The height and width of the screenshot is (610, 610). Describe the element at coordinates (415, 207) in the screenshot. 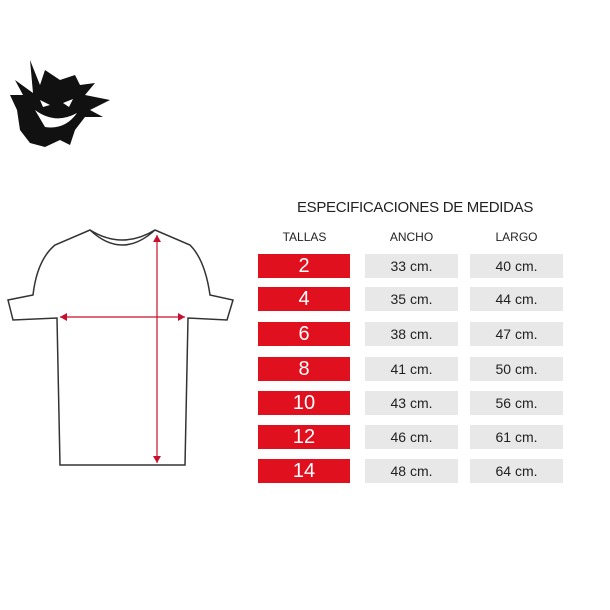

I see `table-title: ESPECIFICACIONES DE MEDIDAS` at that location.